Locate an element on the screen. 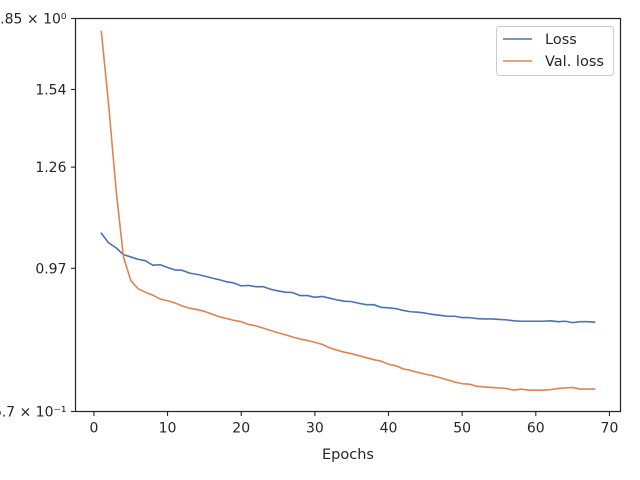 The image size is (640, 480). x-tick-label: 70 is located at coordinates (610, 429).